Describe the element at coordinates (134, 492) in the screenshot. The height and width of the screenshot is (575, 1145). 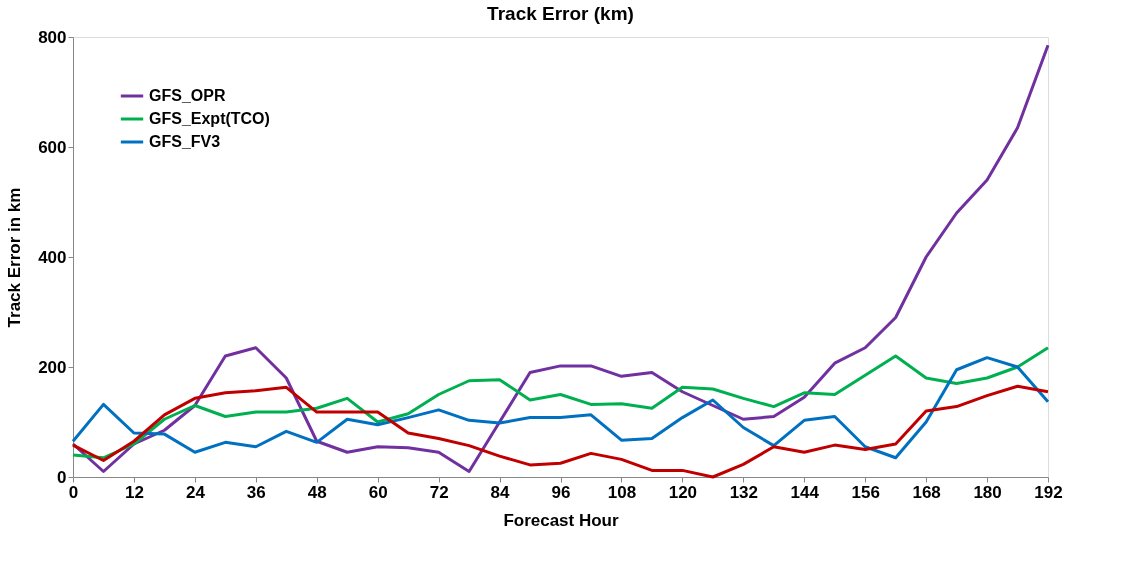
I see `x-tick-label: 12` at that location.